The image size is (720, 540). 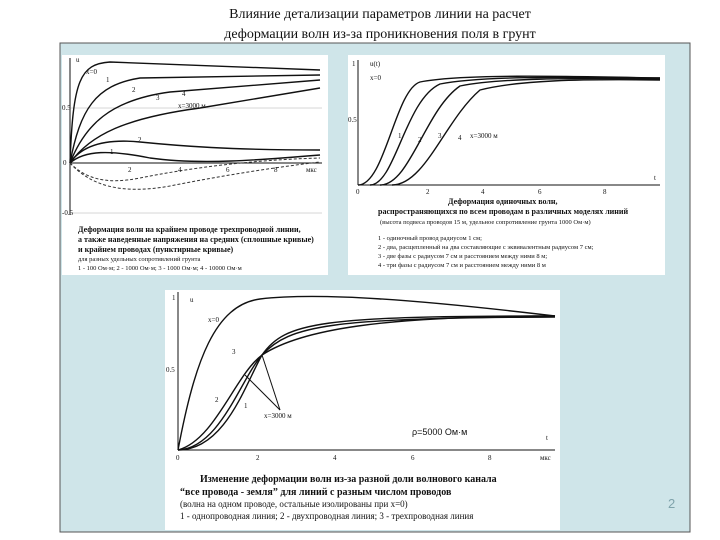 I want to click on axis-label: t, so click(x=547, y=438).